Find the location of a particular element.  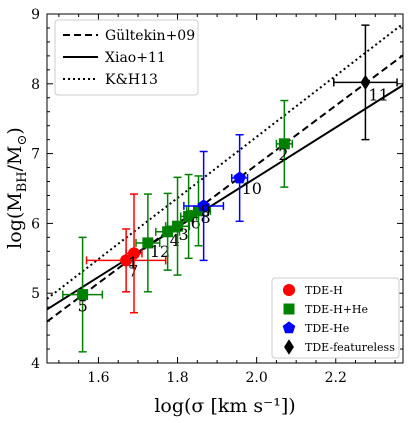

x-tick-label: 2.0 is located at coordinates (257, 378).